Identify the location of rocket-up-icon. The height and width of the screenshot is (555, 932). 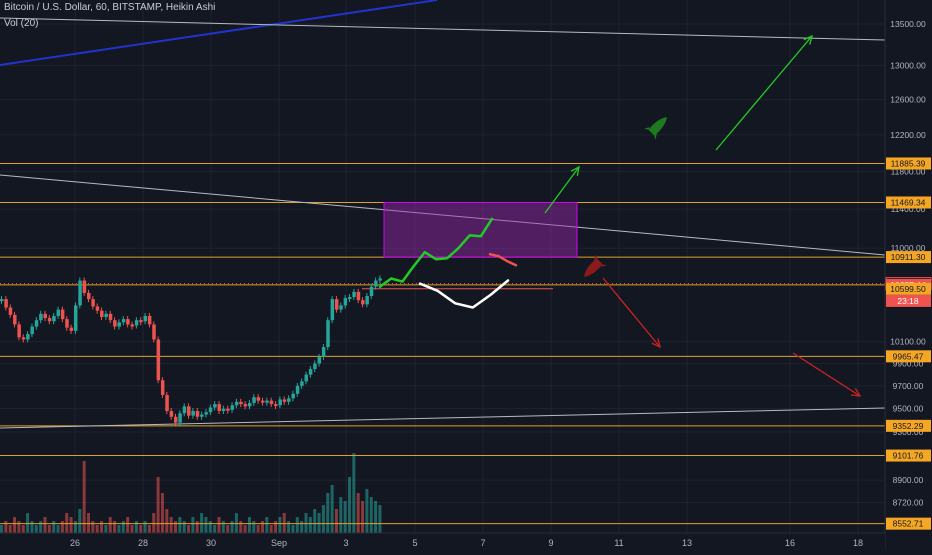
(655, 128).